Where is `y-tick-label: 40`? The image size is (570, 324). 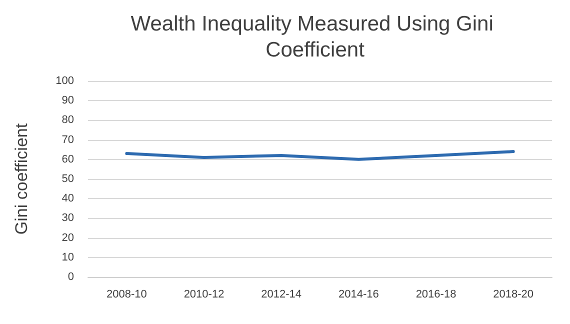
y-tick-label: 40 is located at coordinates (68, 198).